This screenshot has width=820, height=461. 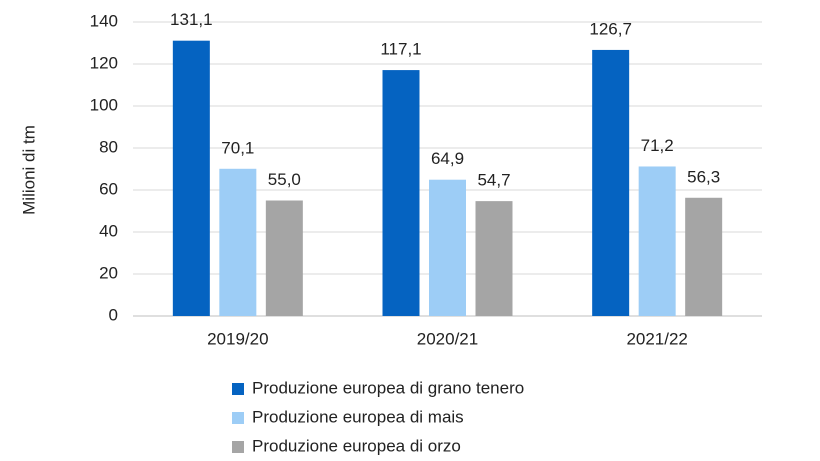 I want to click on legend-label: Produzione europea di mais, so click(x=358, y=416).